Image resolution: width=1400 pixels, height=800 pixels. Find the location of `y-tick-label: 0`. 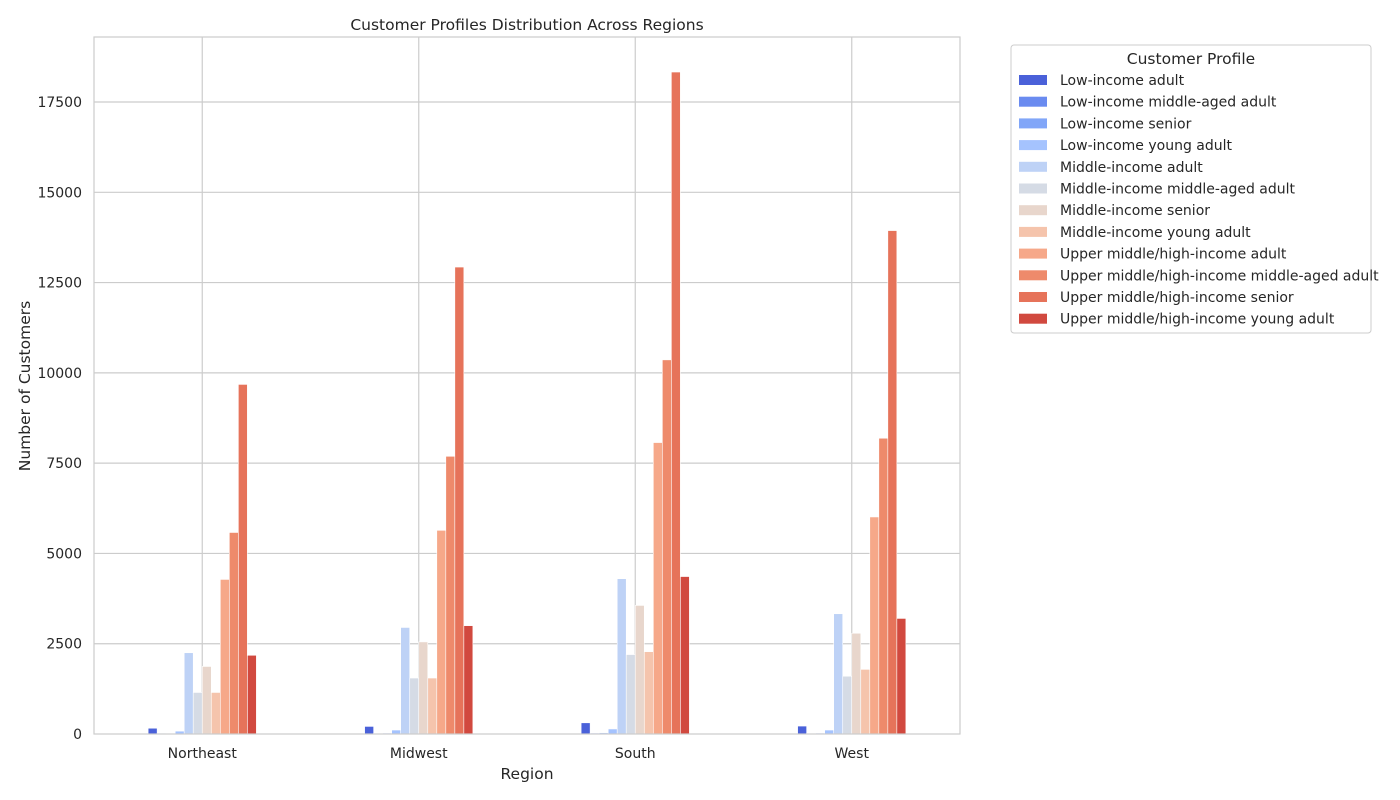

y-tick-label: 0 is located at coordinates (77, 735).